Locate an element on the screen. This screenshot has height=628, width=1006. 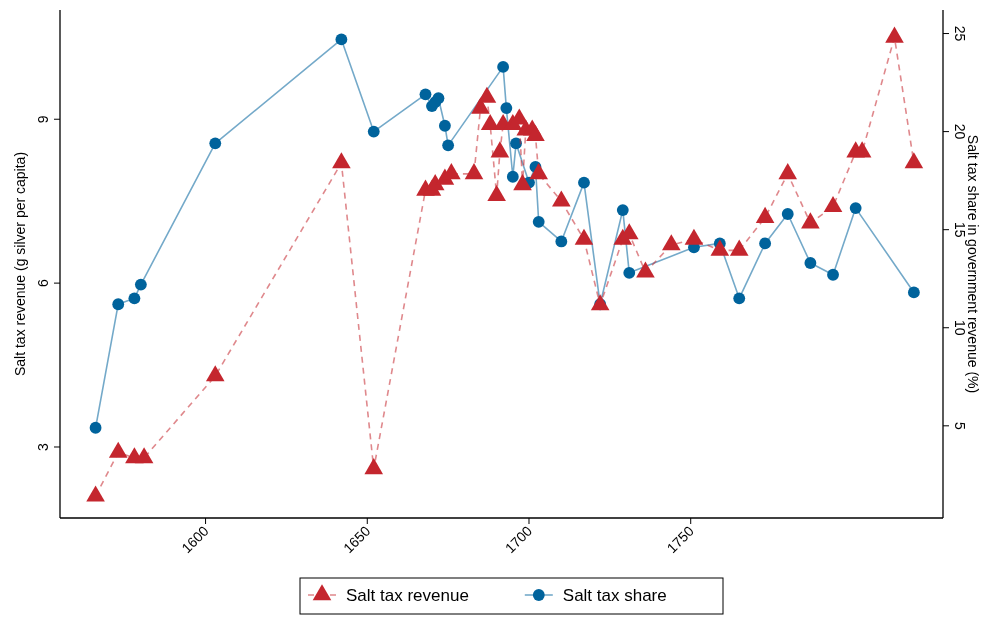
y-tick-label: 6 is located at coordinates (43, 283).